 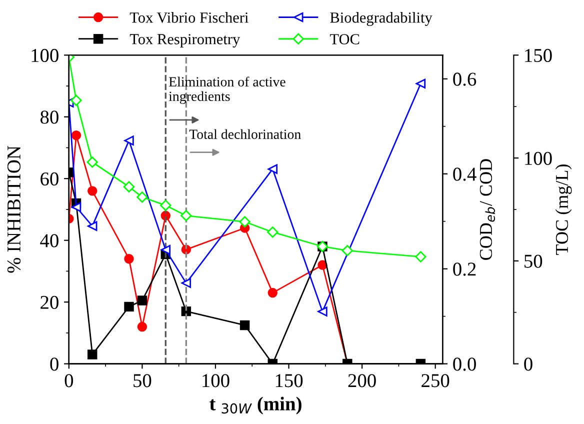 I want to click on y3-axis-title: TOC (mg/L), so click(x=563, y=209).